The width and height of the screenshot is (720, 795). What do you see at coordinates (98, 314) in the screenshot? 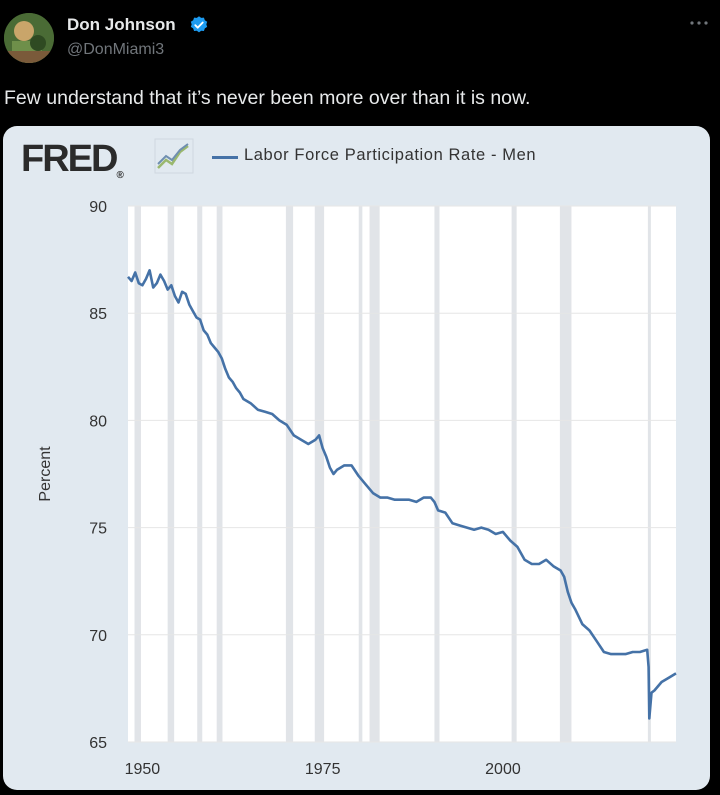
I see `y-tick-label: 85` at bounding box center [98, 314].